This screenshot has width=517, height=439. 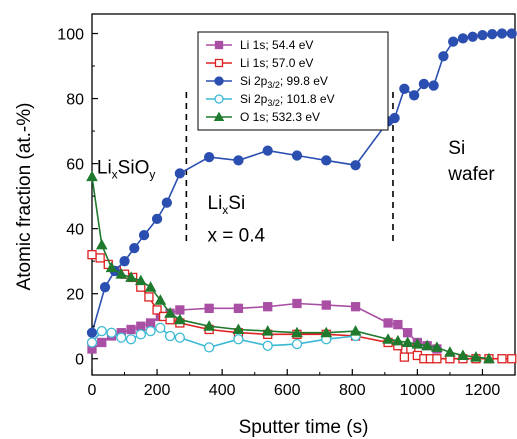 I want to click on legend-label-part: Li 1s; 57.0 eV, so click(x=276, y=63).